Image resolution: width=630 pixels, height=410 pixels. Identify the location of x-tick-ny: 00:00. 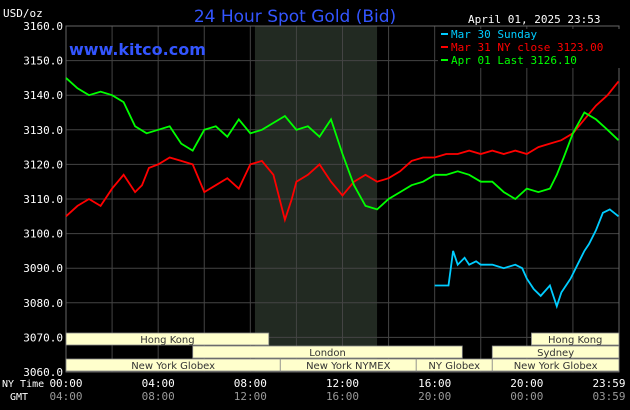
(65, 383).